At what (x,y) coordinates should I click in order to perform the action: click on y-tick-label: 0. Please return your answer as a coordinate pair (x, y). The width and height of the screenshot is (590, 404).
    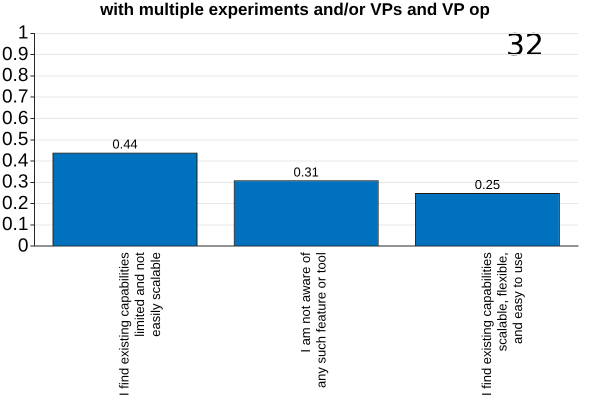
    Looking at the image, I should click on (23, 245).